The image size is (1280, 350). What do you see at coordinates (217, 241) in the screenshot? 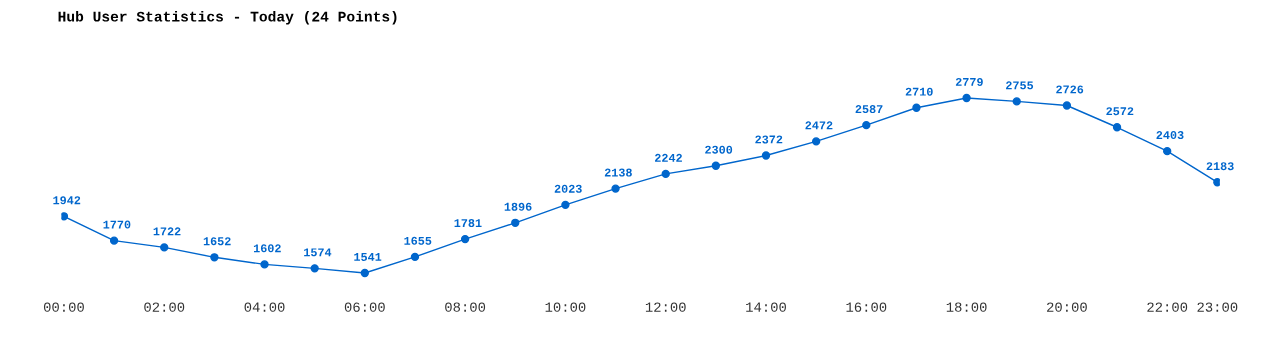
I see `data-label: 1652` at bounding box center [217, 241].